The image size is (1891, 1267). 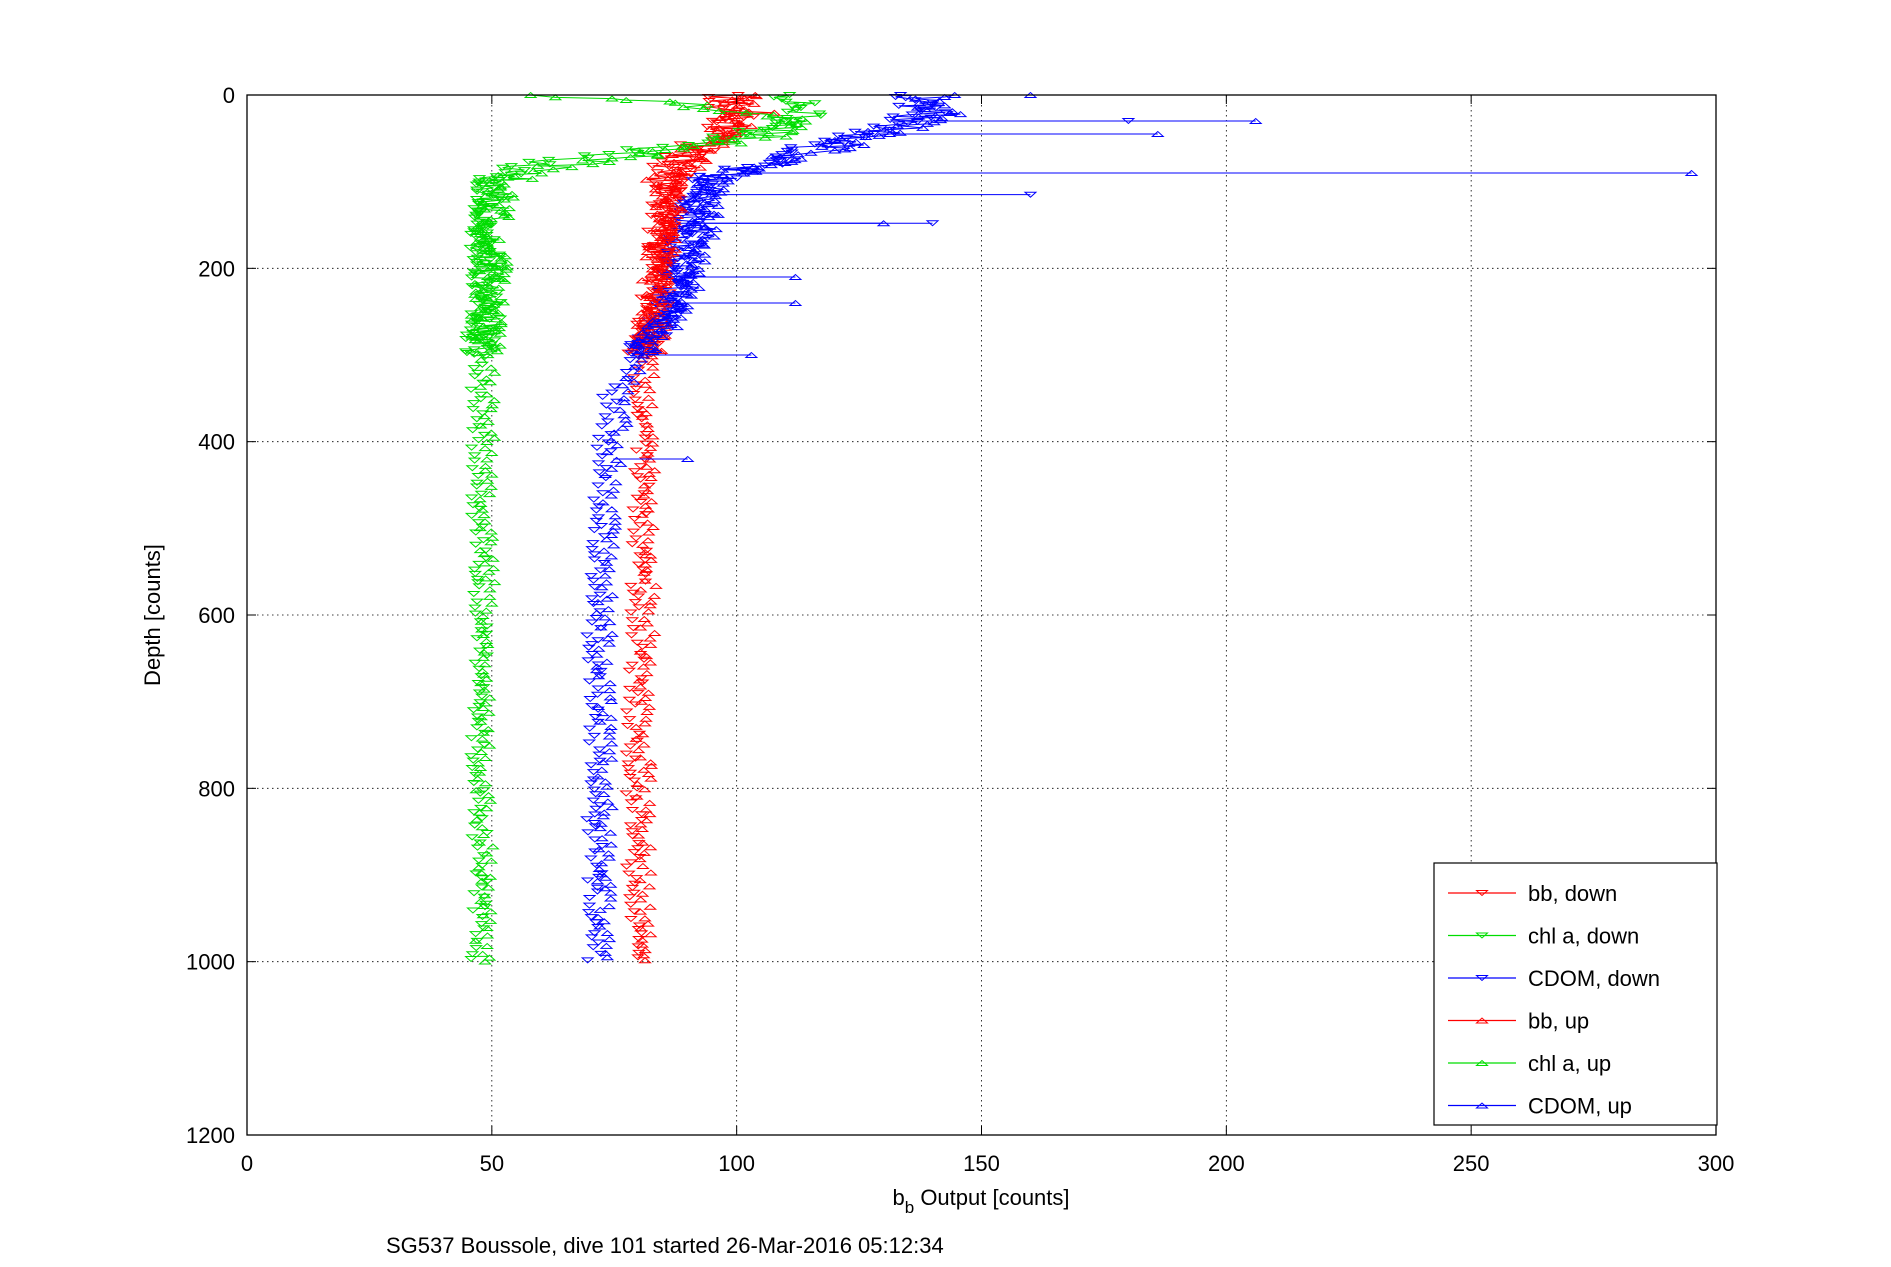 I want to click on outlier-point, so click(x=1157, y=133).